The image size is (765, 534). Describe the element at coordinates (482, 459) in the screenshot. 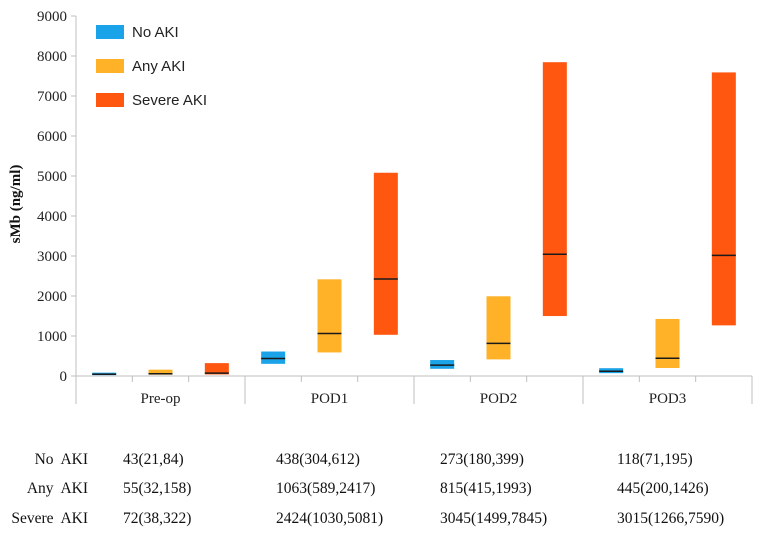

I see `table-cell: 273(180,399)` at that location.